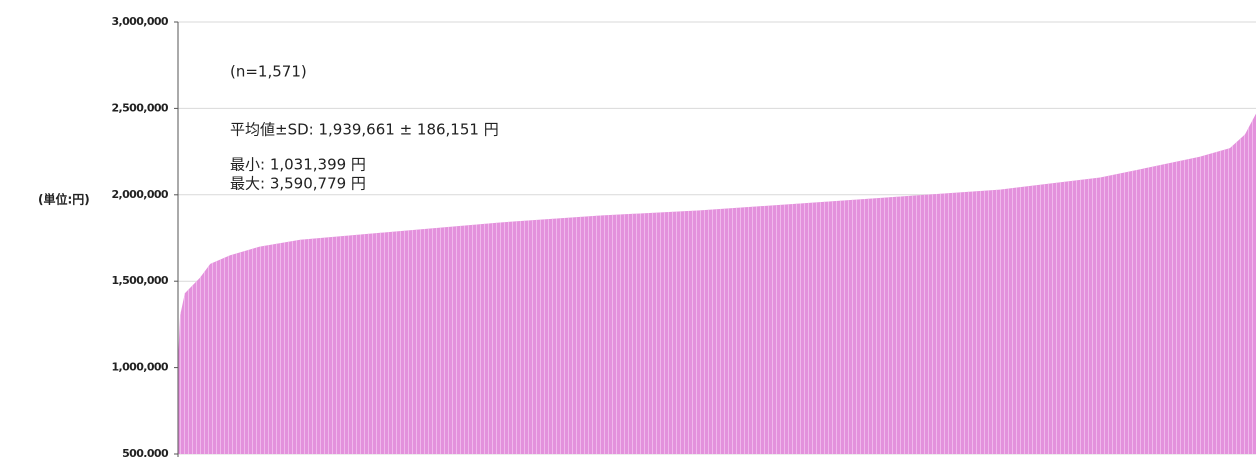 Image resolution: width=1256 pixels, height=457 pixels. I want to click on y-tick-label: 1,000,000, so click(139, 367).